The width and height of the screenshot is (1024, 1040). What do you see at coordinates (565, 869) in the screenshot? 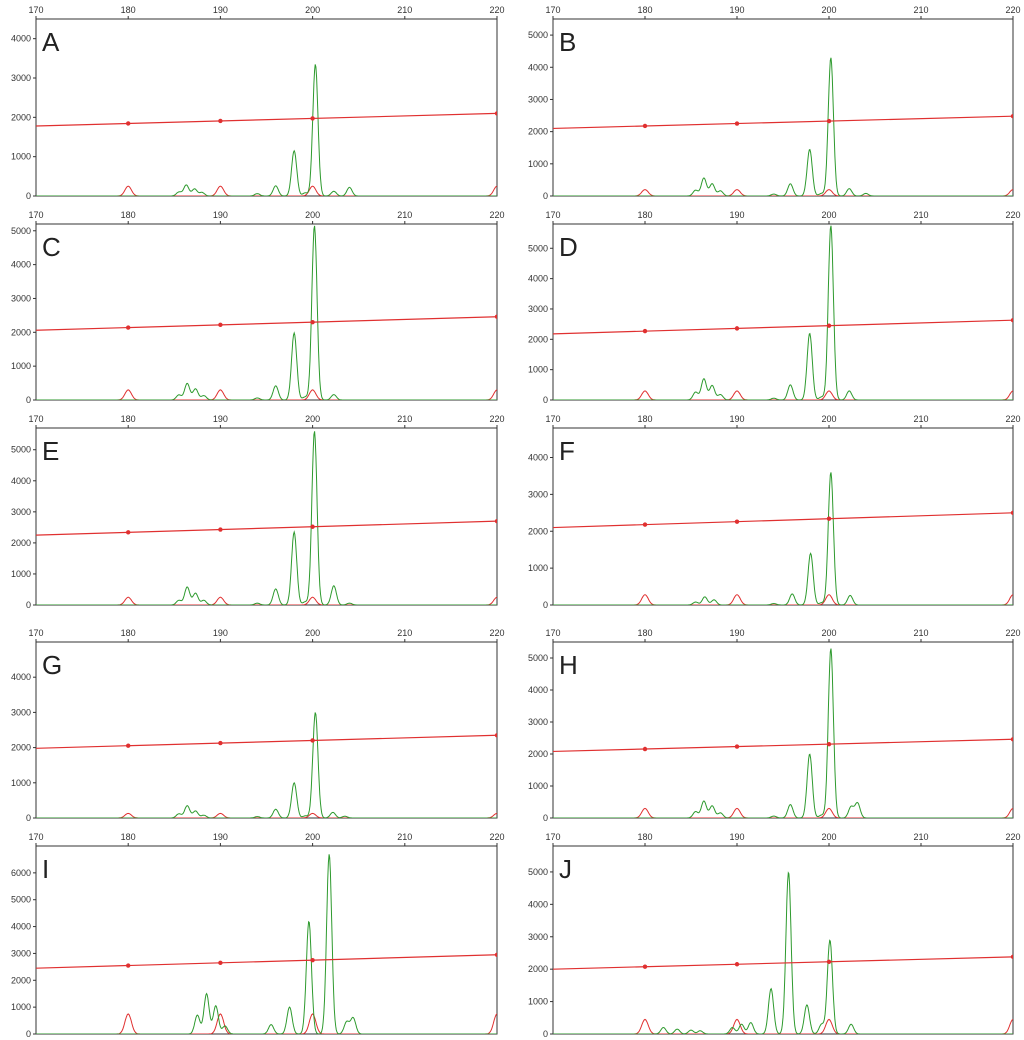
I see `panel-letter: J` at bounding box center [565, 869].